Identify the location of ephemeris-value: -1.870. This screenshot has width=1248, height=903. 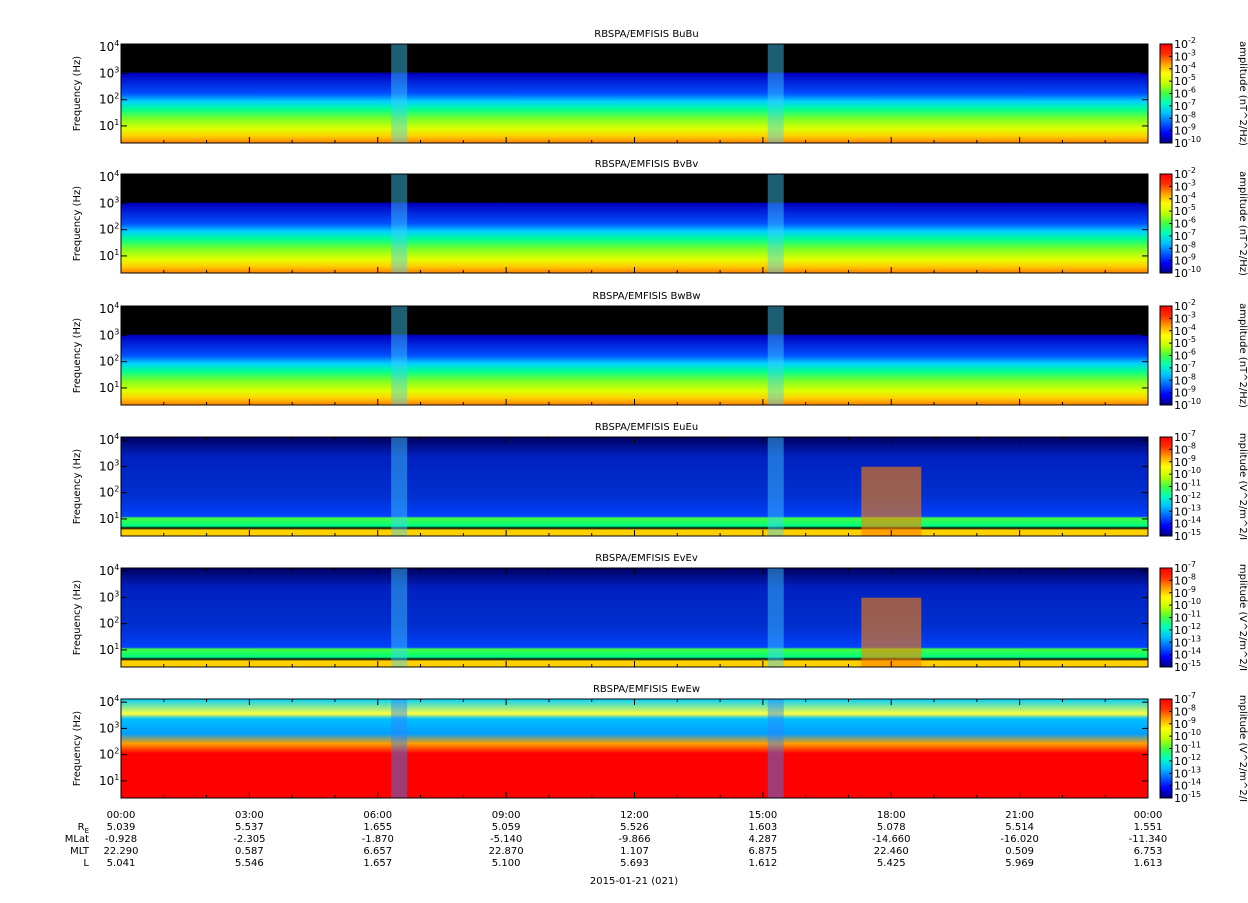
(378, 839).